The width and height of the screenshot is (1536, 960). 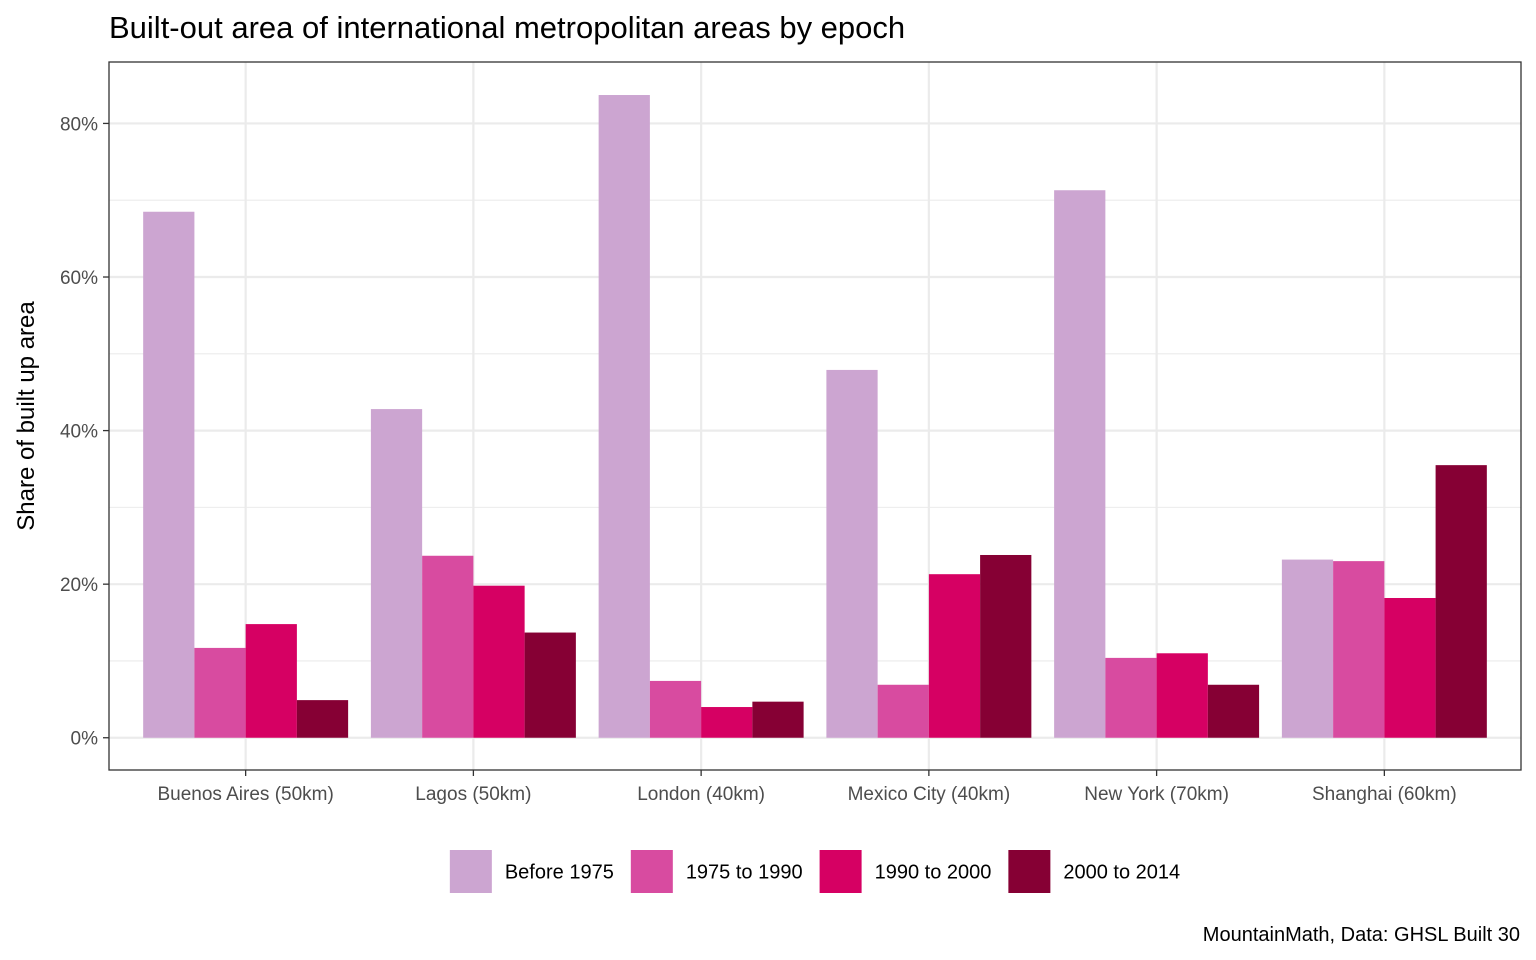 I want to click on x-tick-label: Shanghai (60km), so click(x=1384, y=794).